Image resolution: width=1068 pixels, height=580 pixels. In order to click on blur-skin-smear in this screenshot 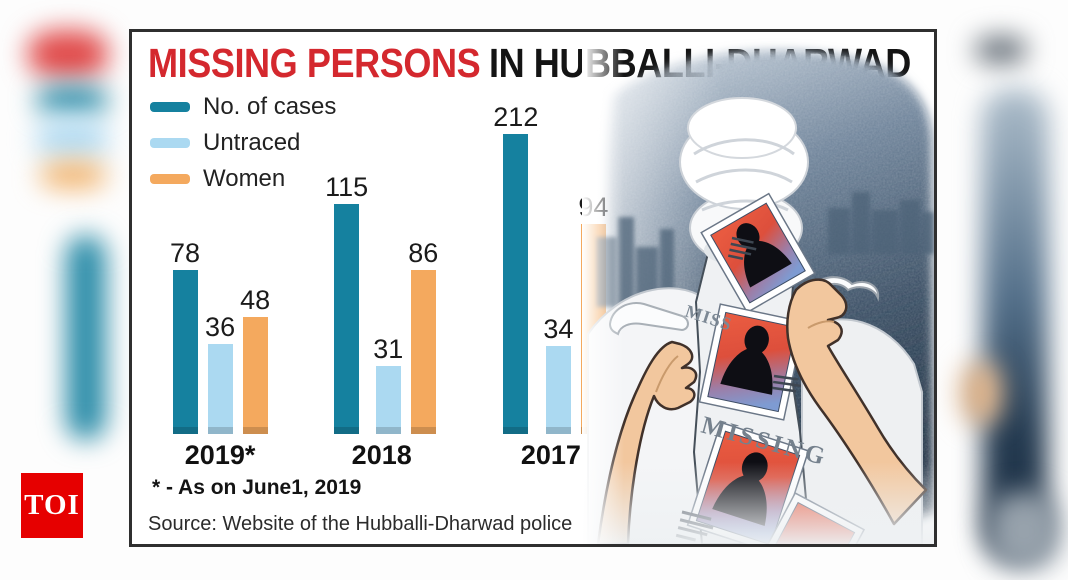, I will do `click(981, 393)`.